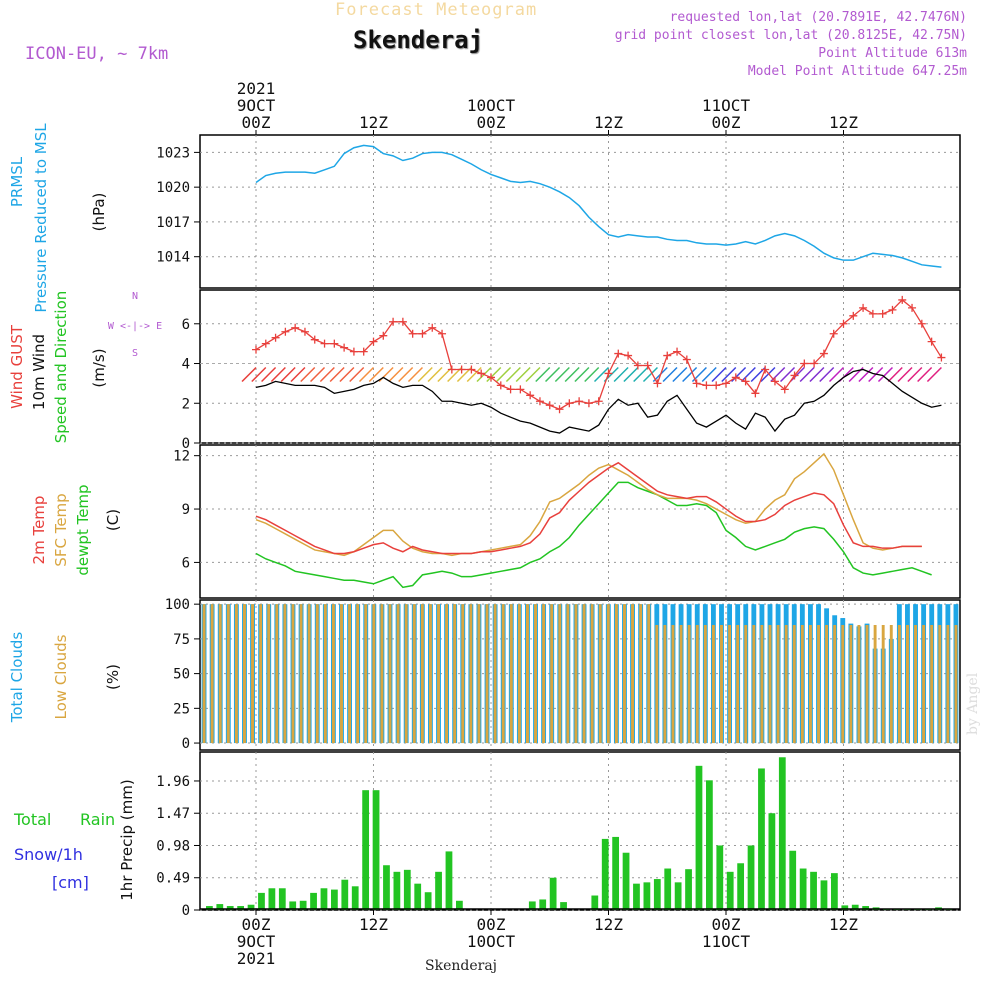  Describe the element at coordinates (256, 941) in the screenshot. I see `bottom-time-label: 9OCT` at that location.